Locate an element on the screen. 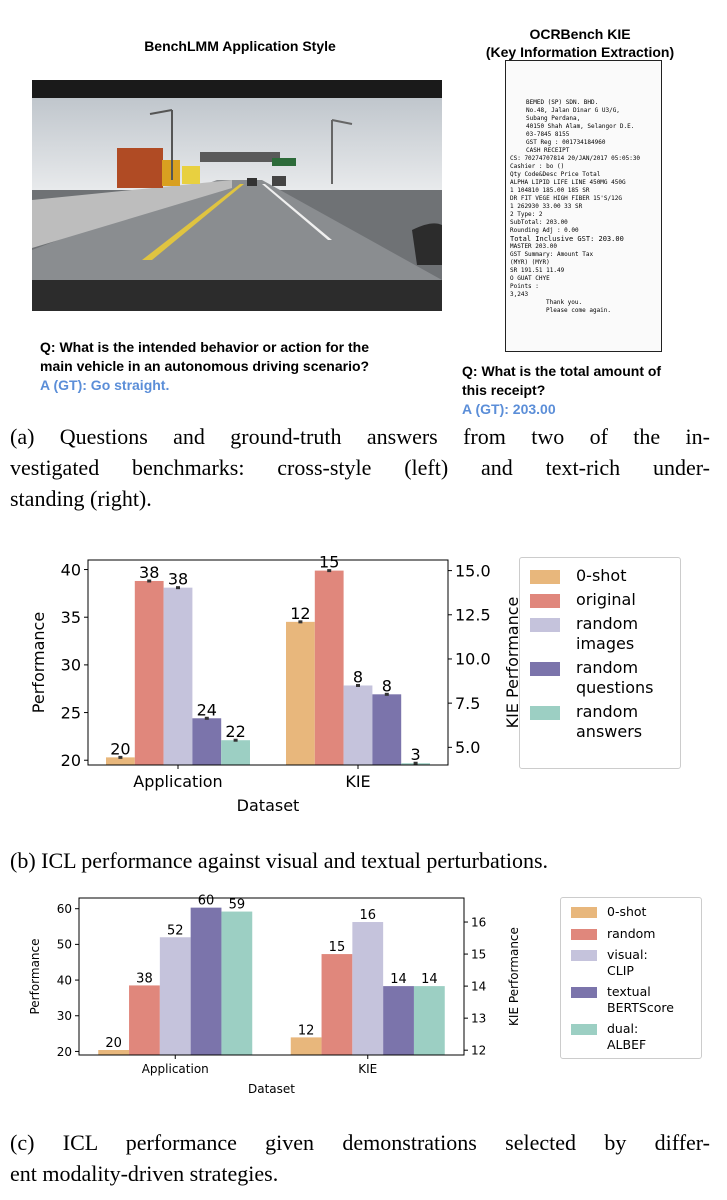  bar-data-label: 12 is located at coordinates (306, 1030).